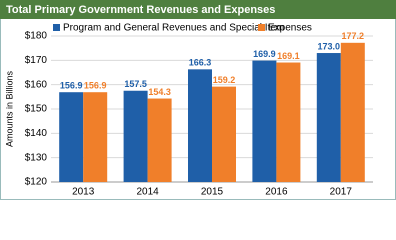 This screenshot has width=396, height=240. I want to click on title-bar, so click(198, 9).